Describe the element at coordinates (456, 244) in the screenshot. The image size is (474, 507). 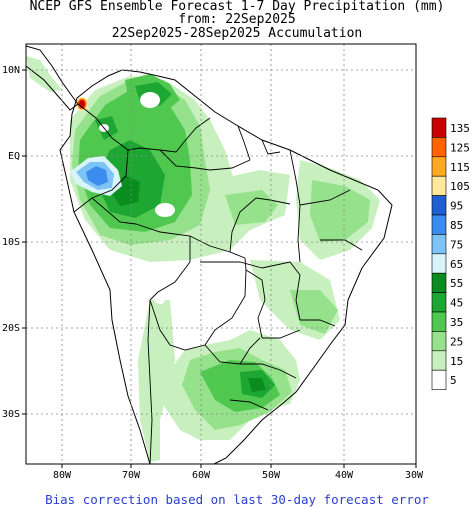
I see `legend-label: 75` at that location.